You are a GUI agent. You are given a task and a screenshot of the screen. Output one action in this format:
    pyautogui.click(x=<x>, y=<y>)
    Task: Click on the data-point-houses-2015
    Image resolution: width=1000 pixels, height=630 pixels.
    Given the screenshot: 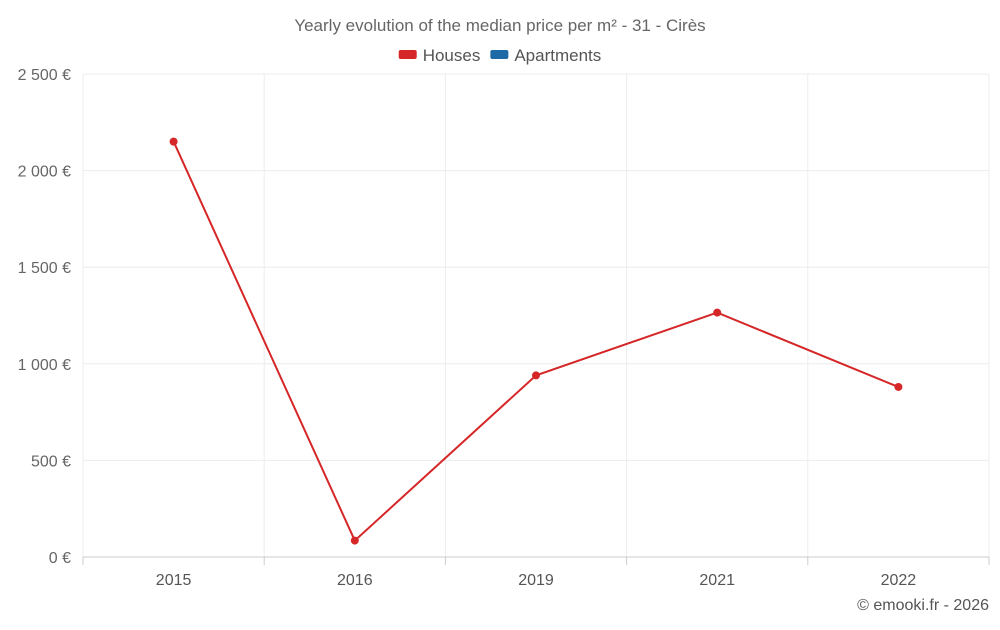 What is the action you would take?
    pyautogui.click(x=173, y=141)
    